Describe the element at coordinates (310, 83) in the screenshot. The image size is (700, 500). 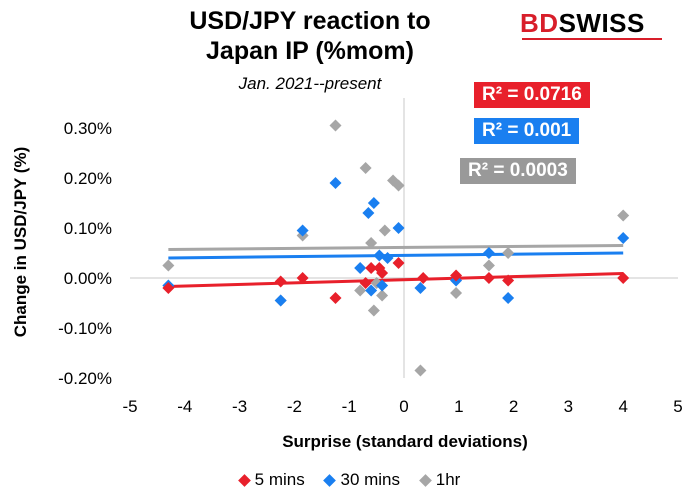
I see `chart-subtitle: Jan. 2021--present` at that location.